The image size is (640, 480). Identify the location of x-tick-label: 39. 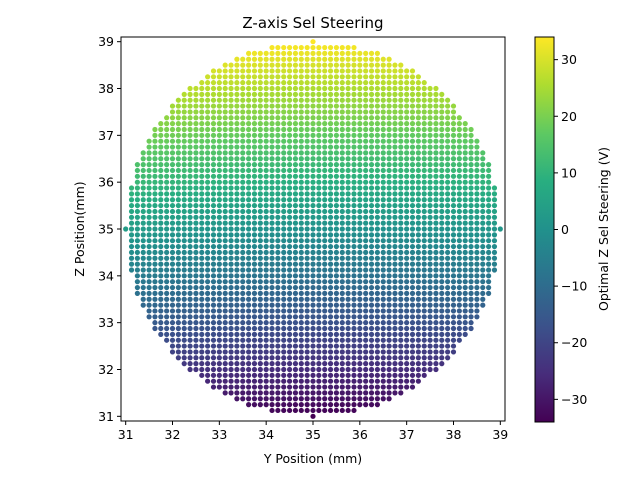
(500, 434).